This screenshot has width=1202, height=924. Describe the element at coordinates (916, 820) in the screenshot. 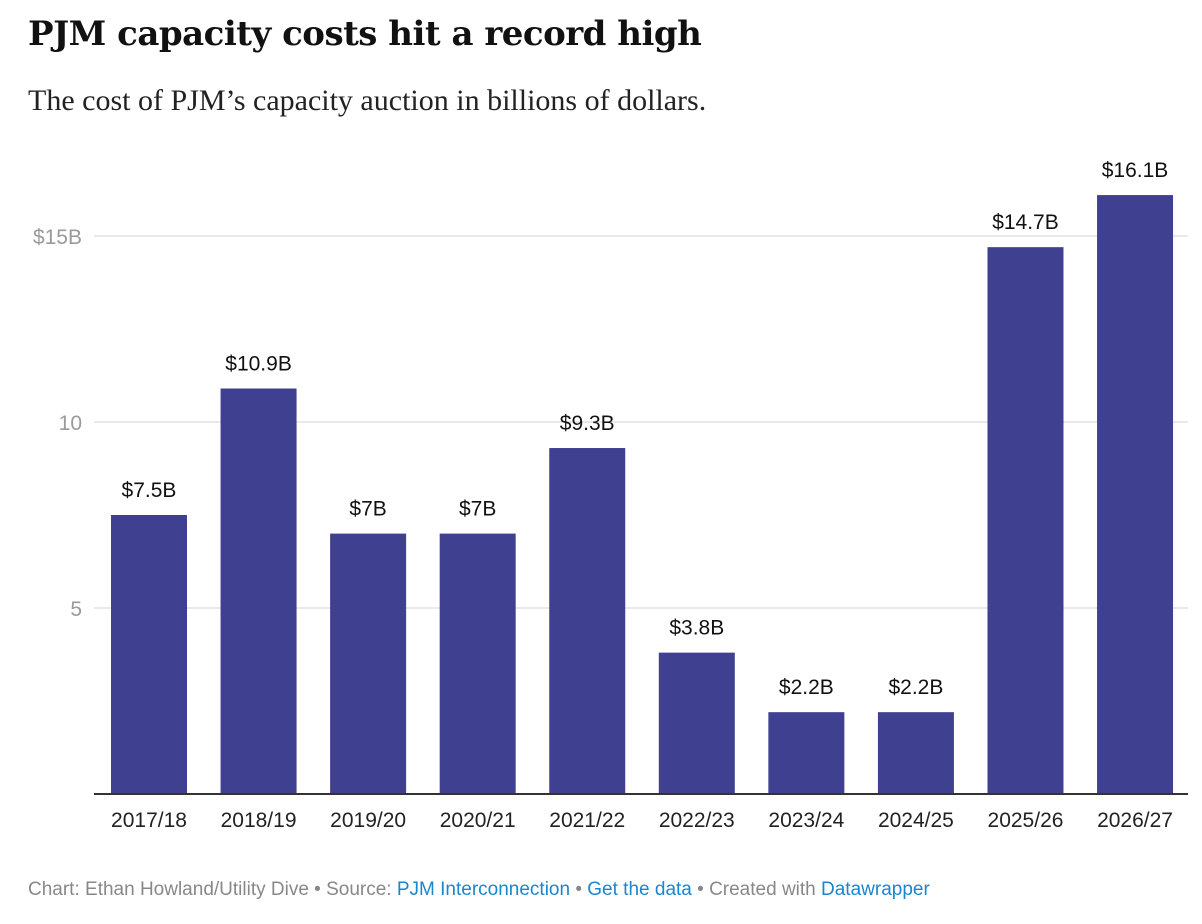

I see `x-tick-label: 2024/25` at that location.